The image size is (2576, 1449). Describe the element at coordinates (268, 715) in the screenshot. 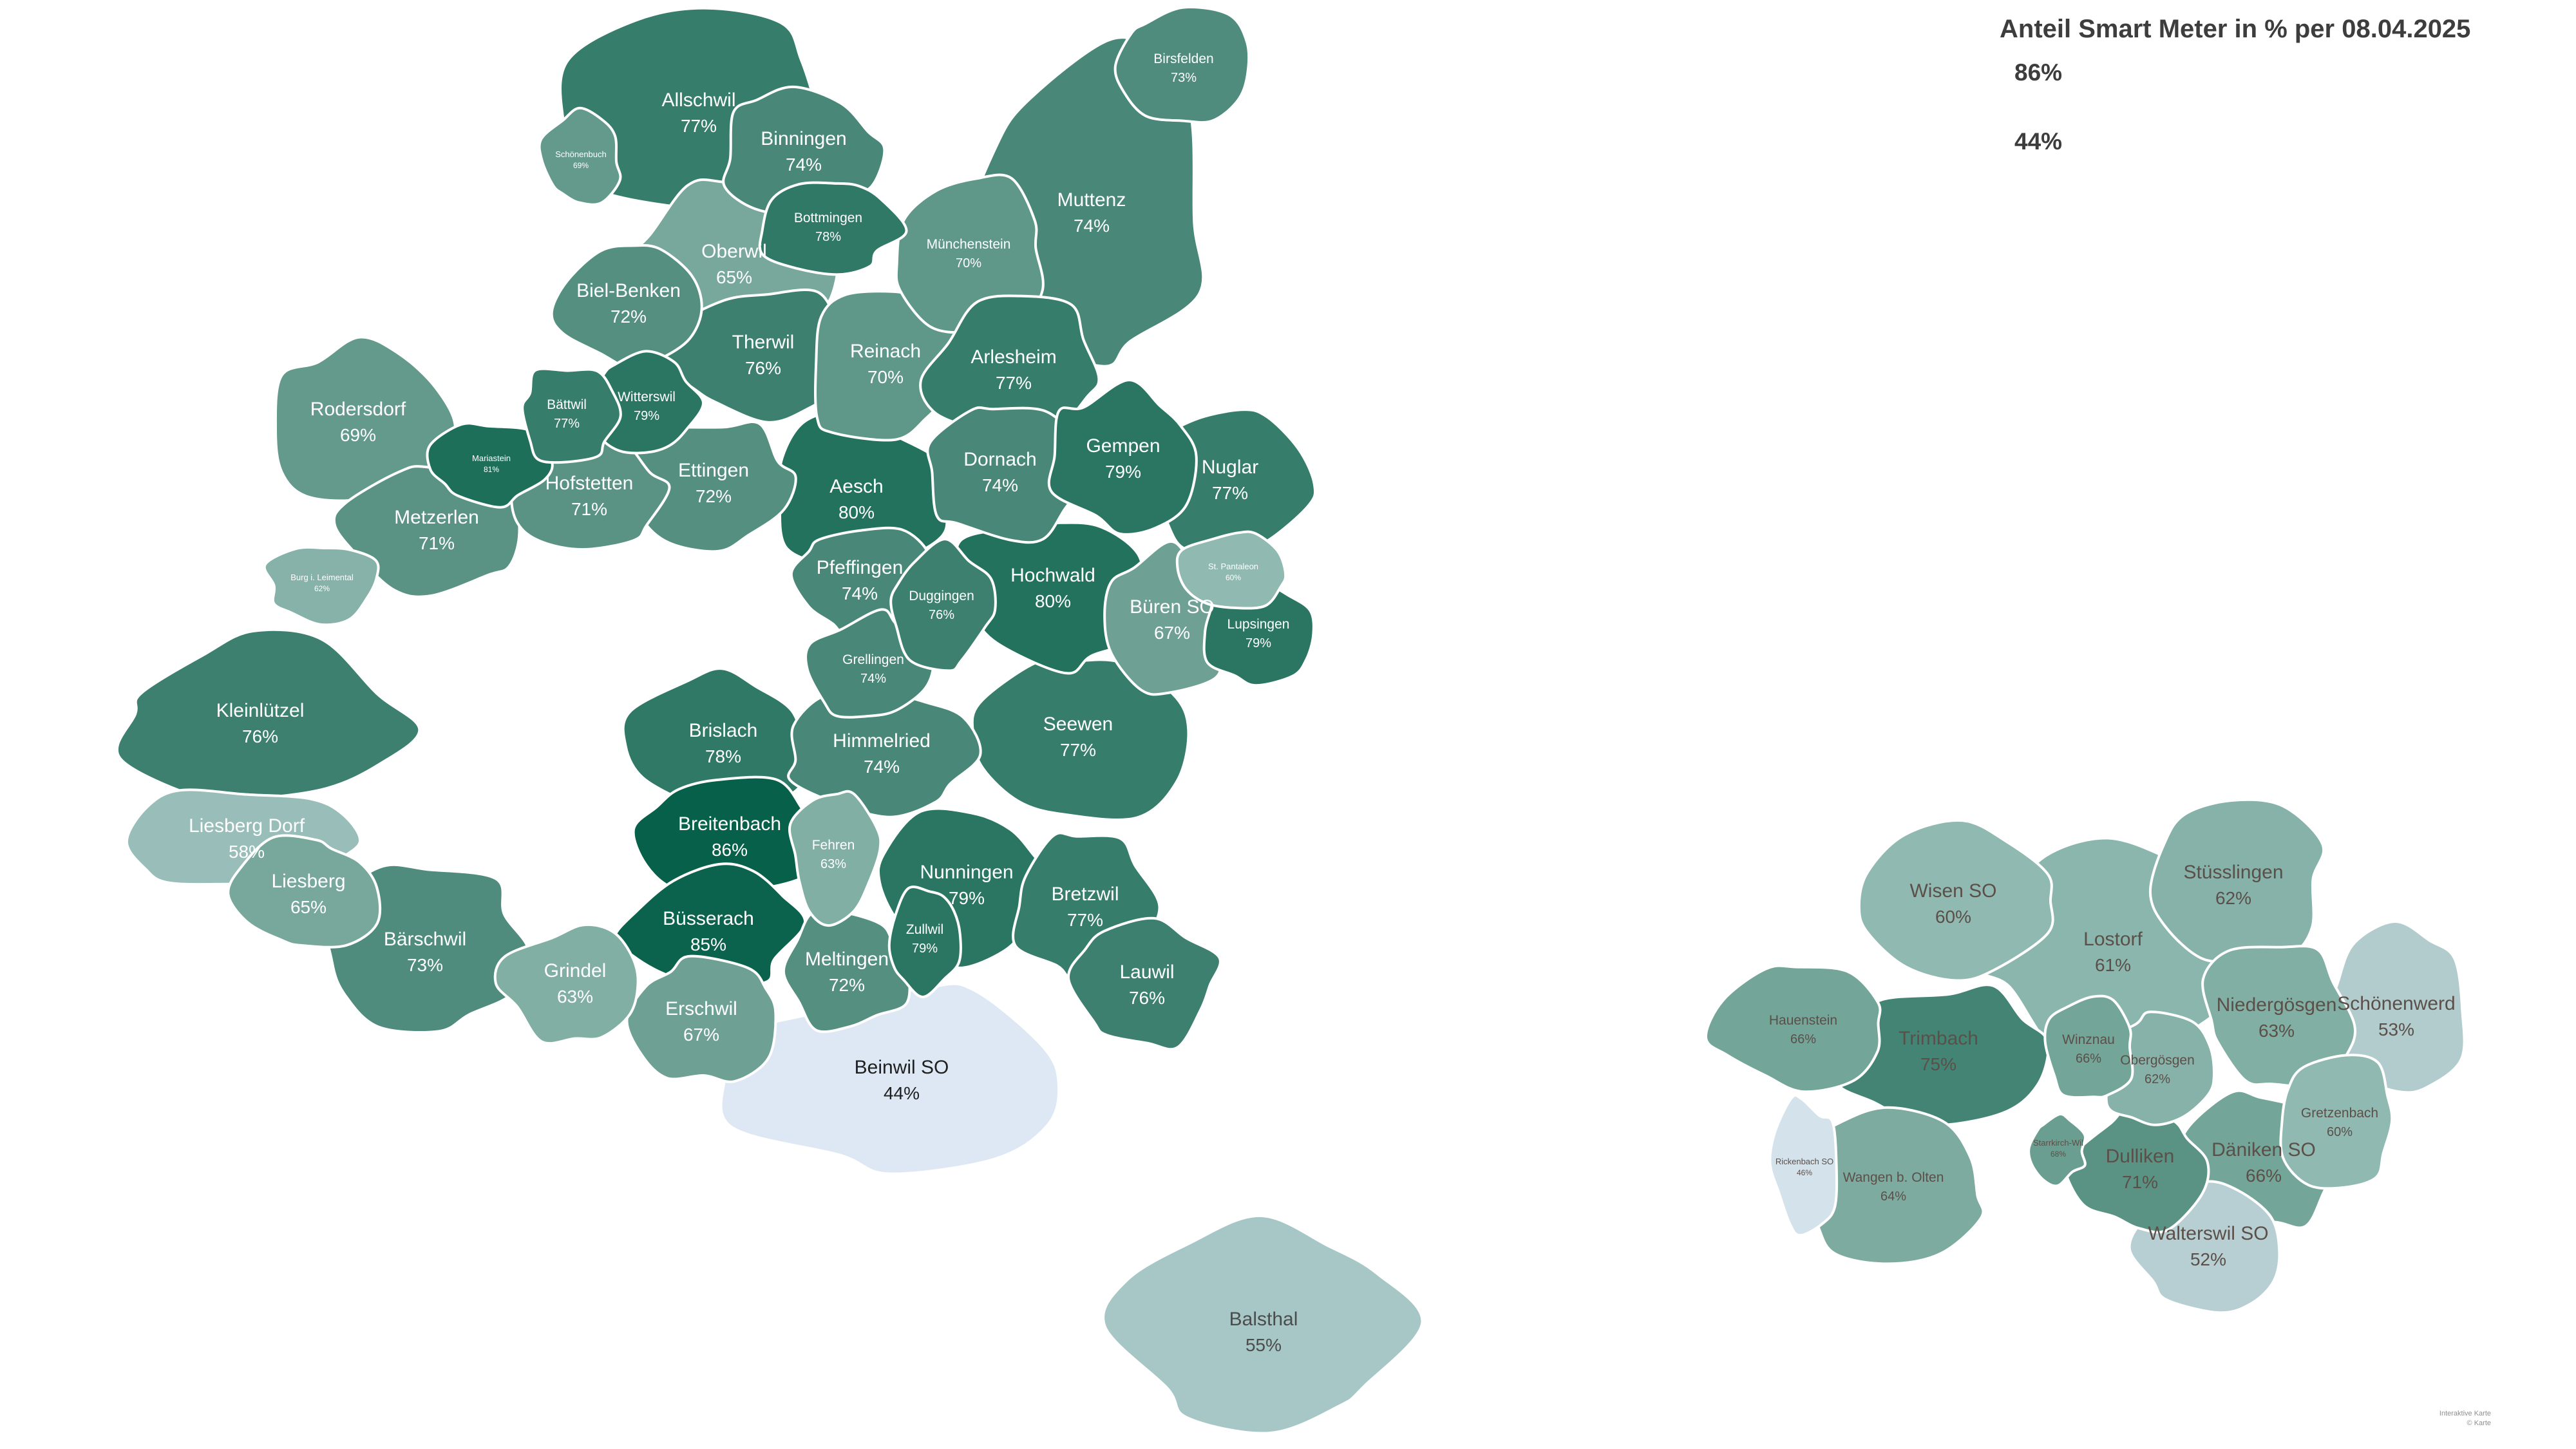

I see `region-kleinl-tzel` at that location.